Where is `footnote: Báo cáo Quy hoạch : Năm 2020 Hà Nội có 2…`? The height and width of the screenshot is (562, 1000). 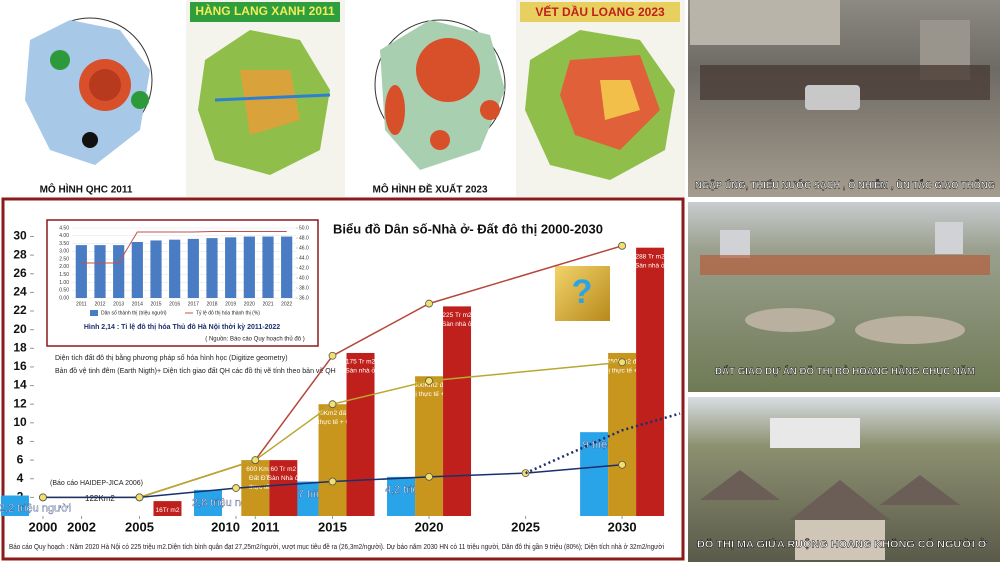
footnote: Báo cáo Quy hoạch : Năm 2020 Hà Nội có 2… is located at coordinates (336, 546).